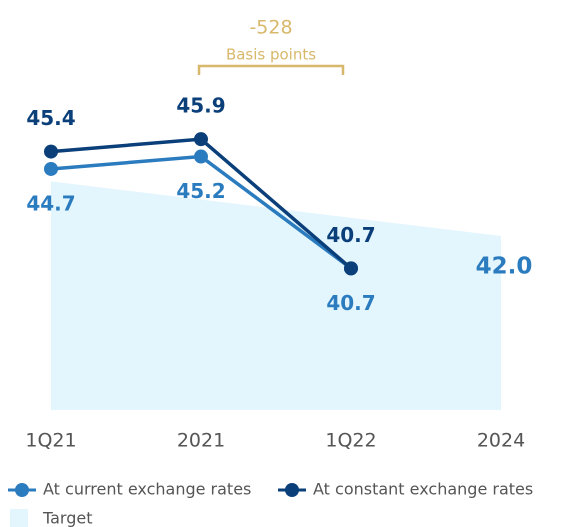  What do you see at coordinates (147, 489) in the screenshot?
I see `legend-label: At current exchange rates` at bounding box center [147, 489].